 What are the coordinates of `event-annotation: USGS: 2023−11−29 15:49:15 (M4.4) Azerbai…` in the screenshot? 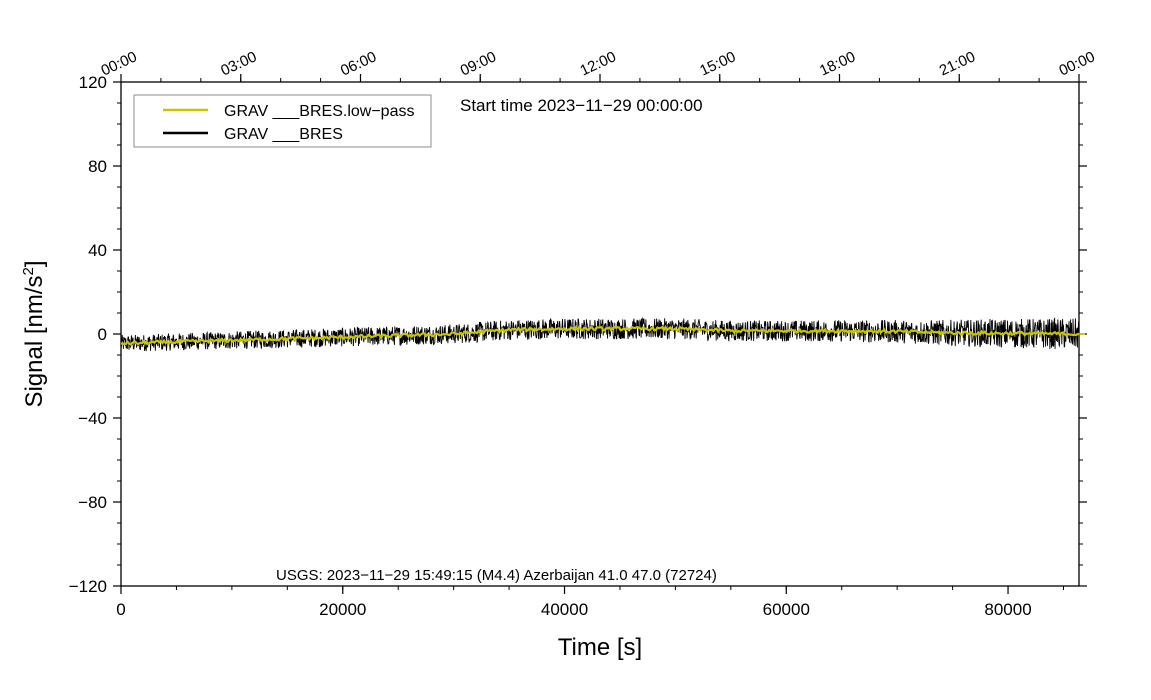 It's located at (496, 575).